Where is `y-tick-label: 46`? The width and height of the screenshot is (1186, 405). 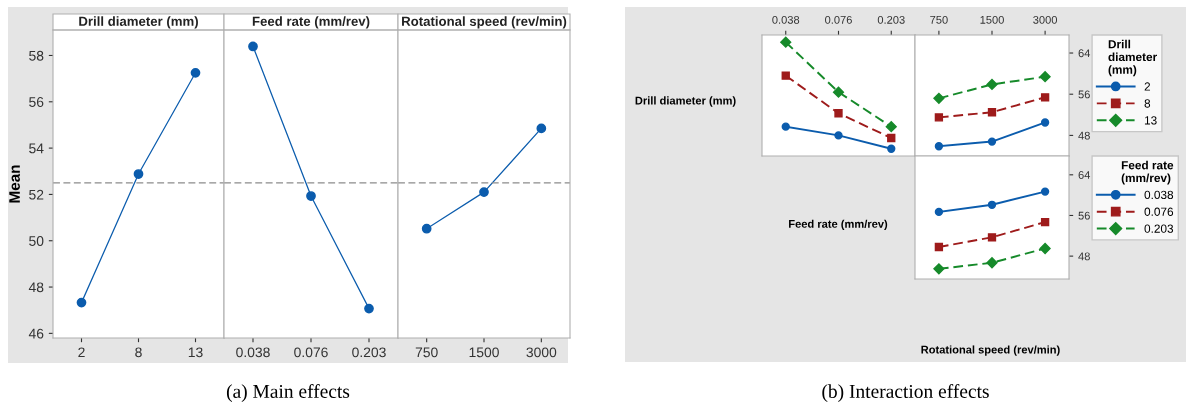
y-tick-label: 46 is located at coordinates (36, 333).